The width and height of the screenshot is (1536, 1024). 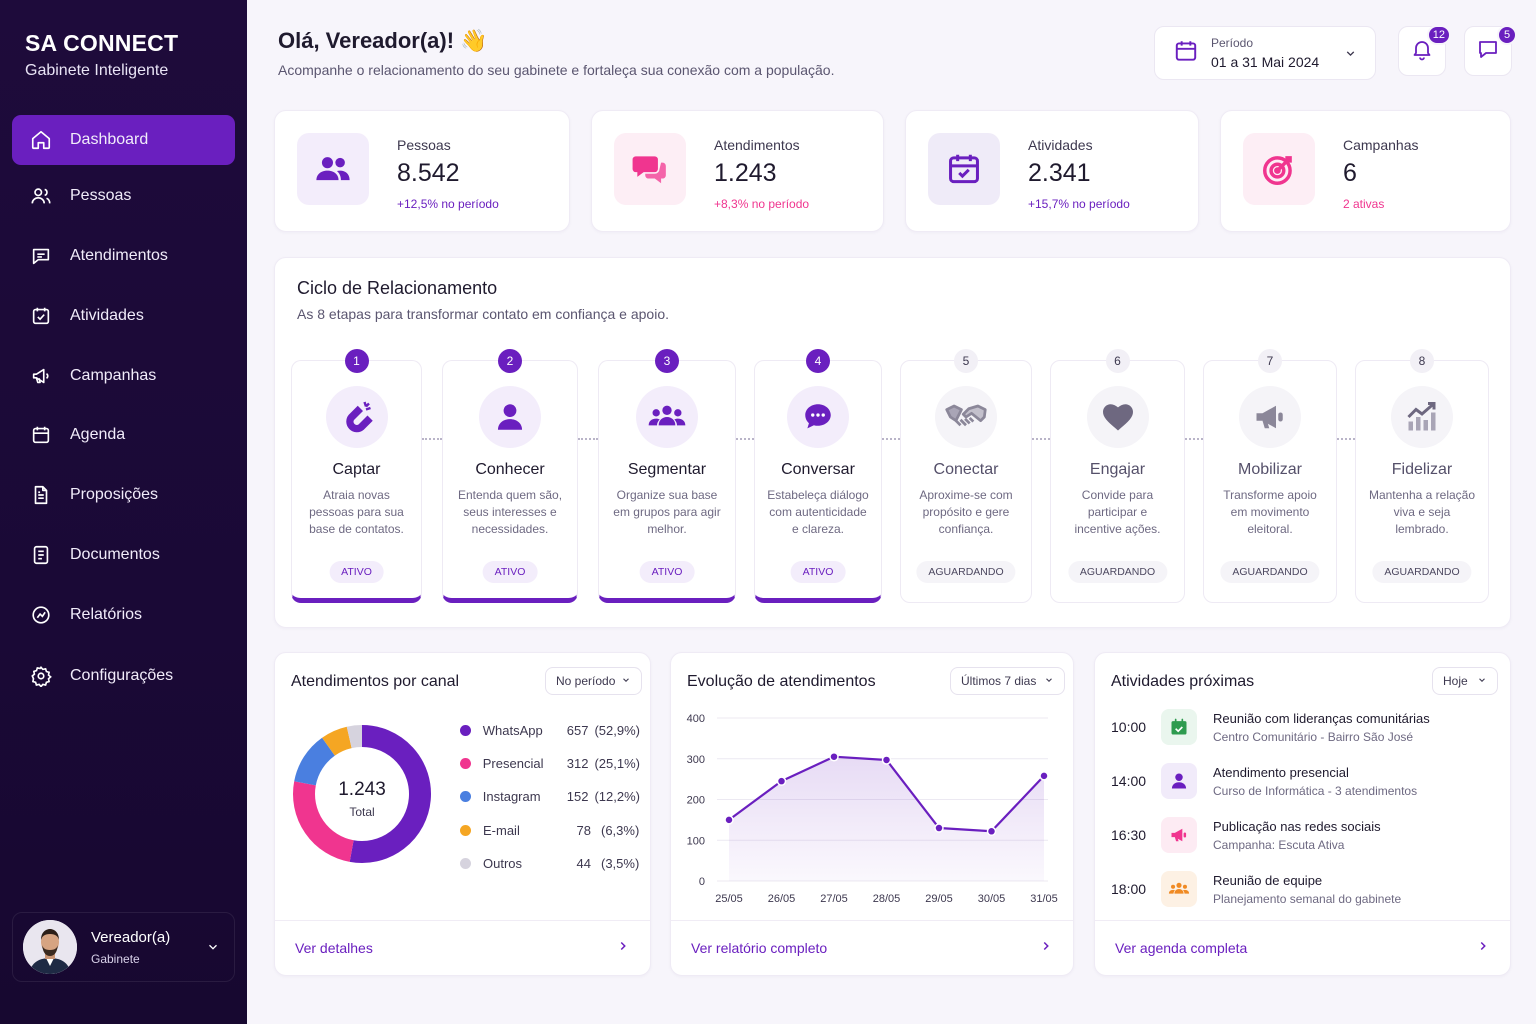 What do you see at coordinates (123, 316) in the screenshot?
I see `sidebar-item-atividades: Atividades` at bounding box center [123, 316].